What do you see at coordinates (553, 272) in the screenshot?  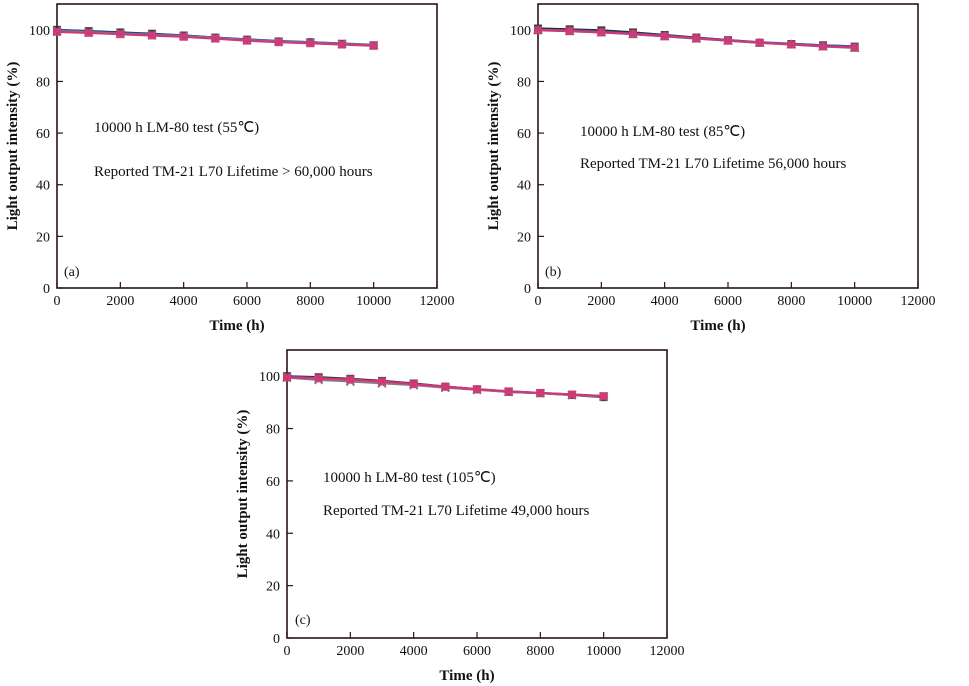 I see `panel-label: (b)` at bounding box center [553, 272].